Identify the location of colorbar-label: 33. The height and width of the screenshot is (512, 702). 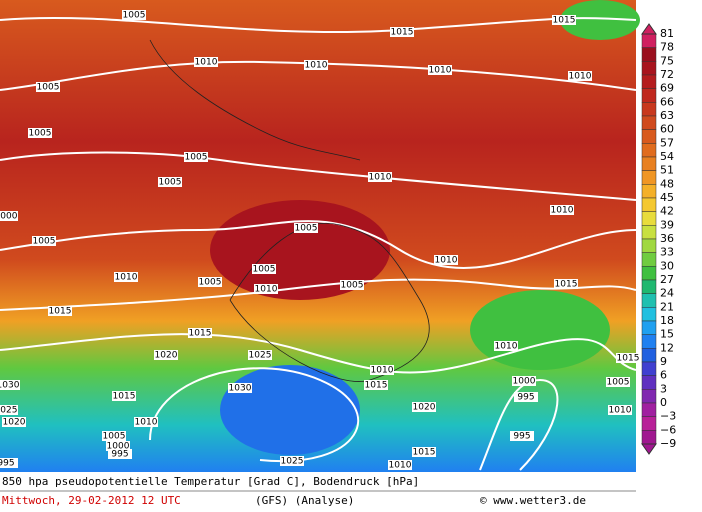
(667, 252).